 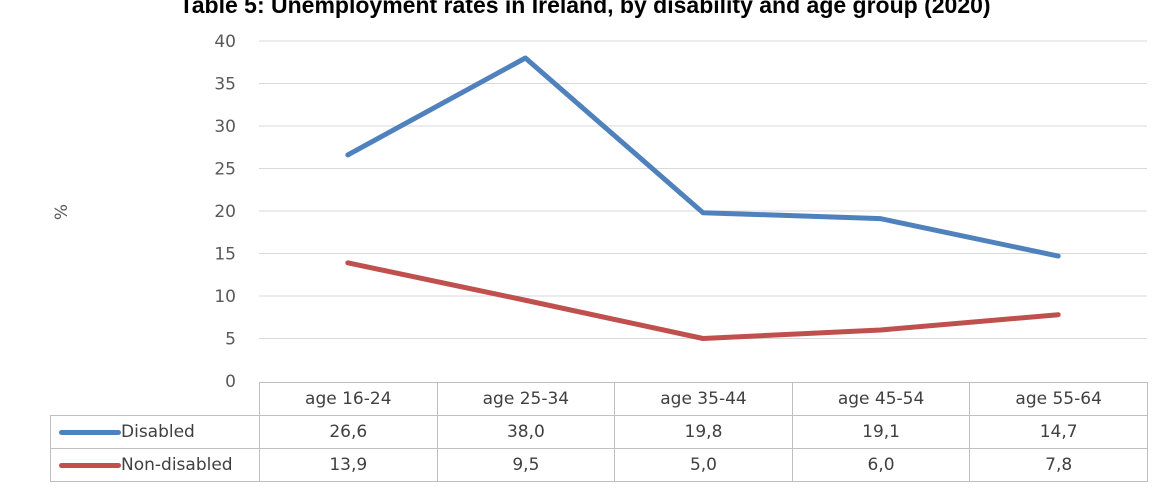 What do you see at coordinates (348, 399) in the screenshot?
I see `x-tick-label: age 16-24` at bounding box center [348, 399].